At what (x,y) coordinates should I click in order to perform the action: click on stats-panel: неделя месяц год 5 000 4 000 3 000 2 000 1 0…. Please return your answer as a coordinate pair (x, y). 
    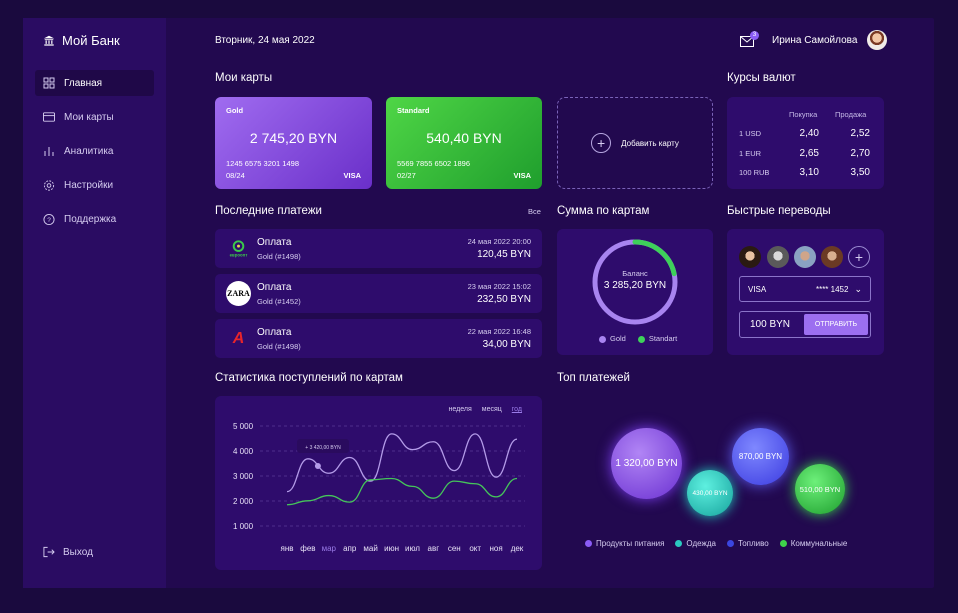
    Looking at the image, I should click on (378, 483).